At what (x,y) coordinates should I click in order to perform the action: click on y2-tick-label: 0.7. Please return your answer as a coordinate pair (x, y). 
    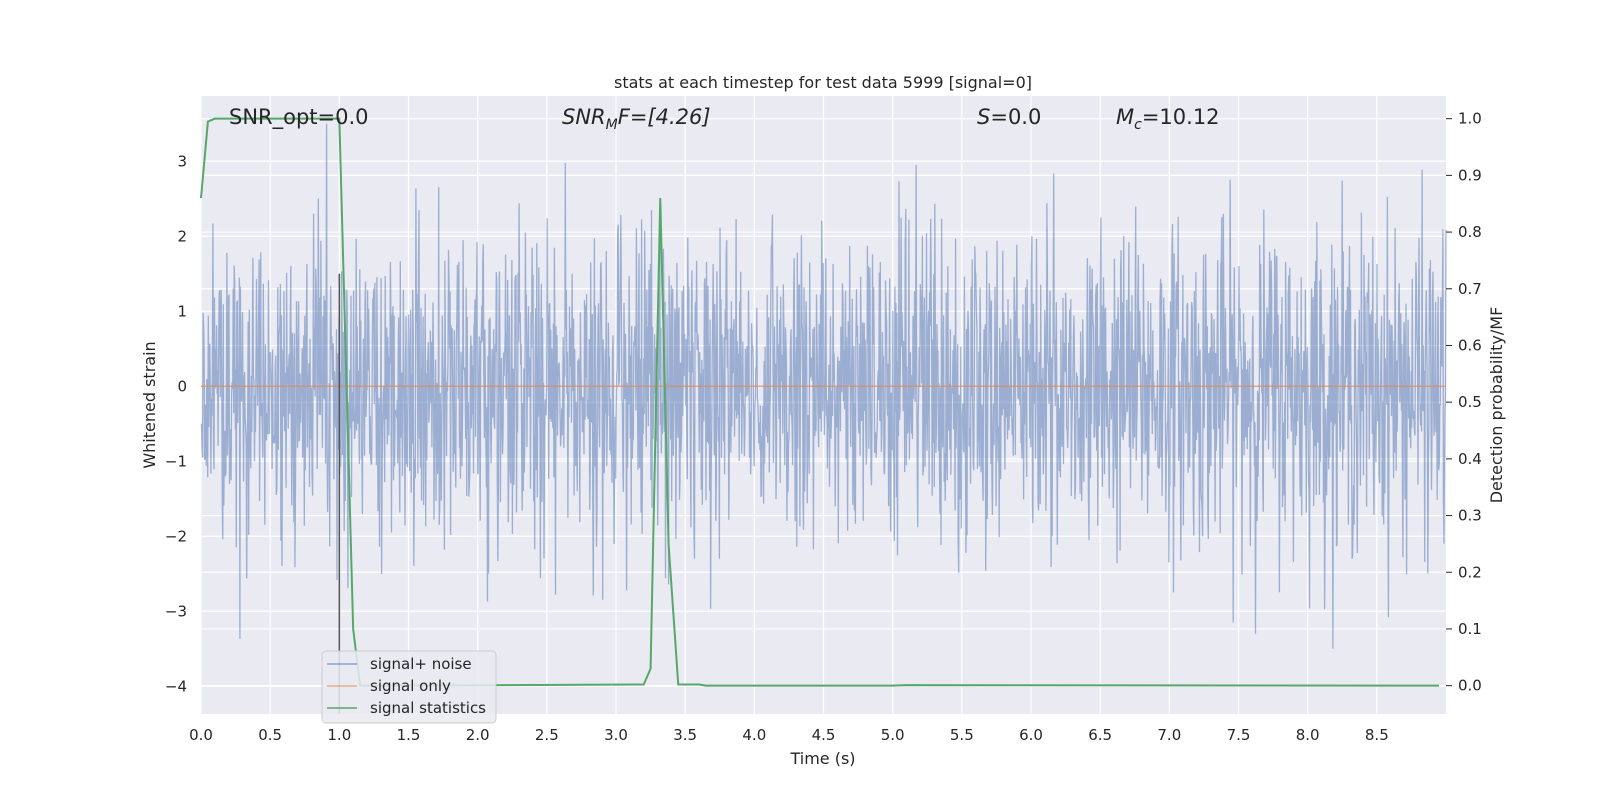
    Looking at the image, I should click on (1470, 289).